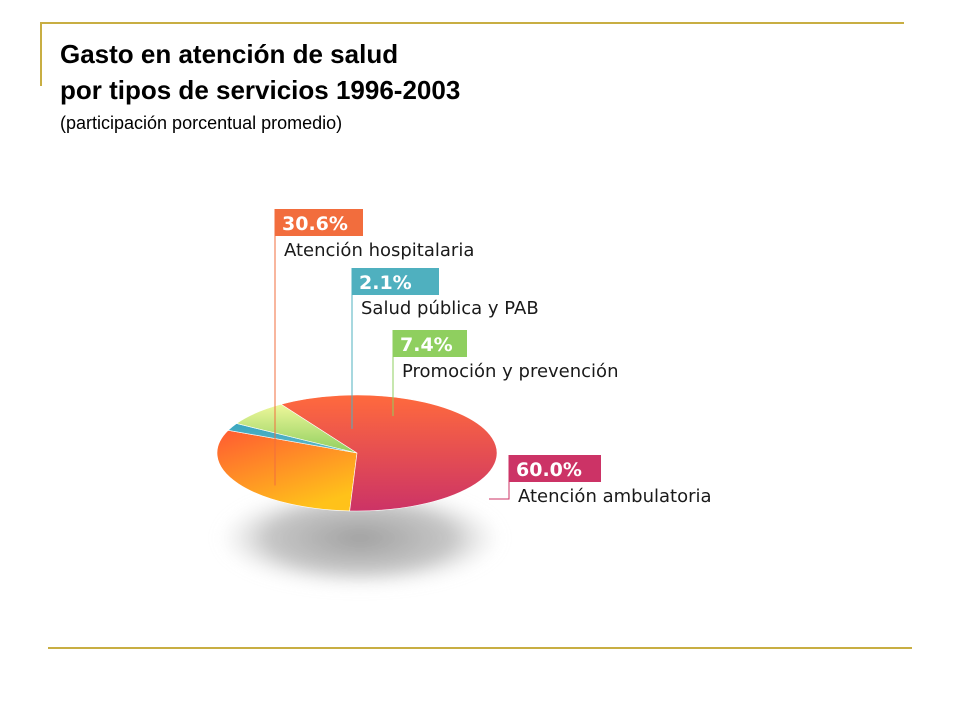 The height and width of the screenshot is (720, 960). I want to click on value-tag-promocion, so click(430, 343).